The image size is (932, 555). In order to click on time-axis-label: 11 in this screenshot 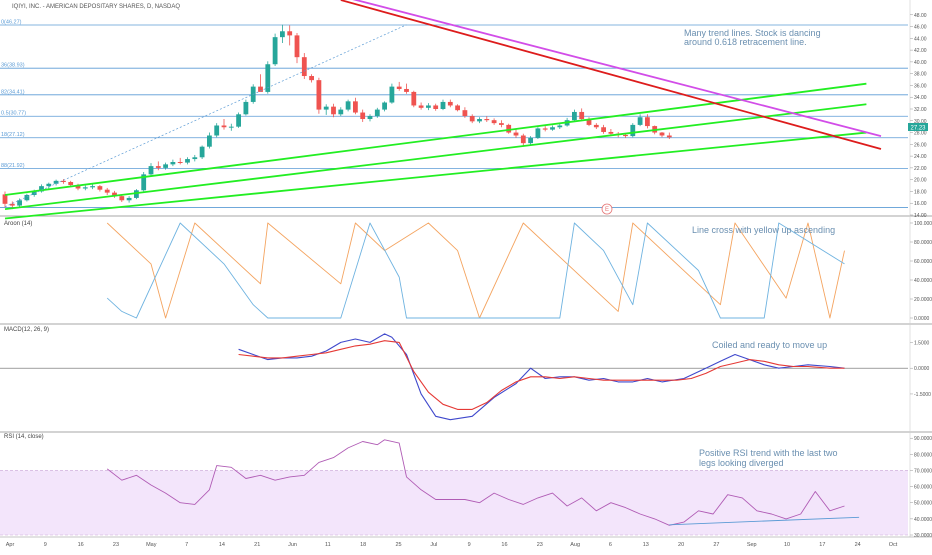, I will do `click(328, 545)`.